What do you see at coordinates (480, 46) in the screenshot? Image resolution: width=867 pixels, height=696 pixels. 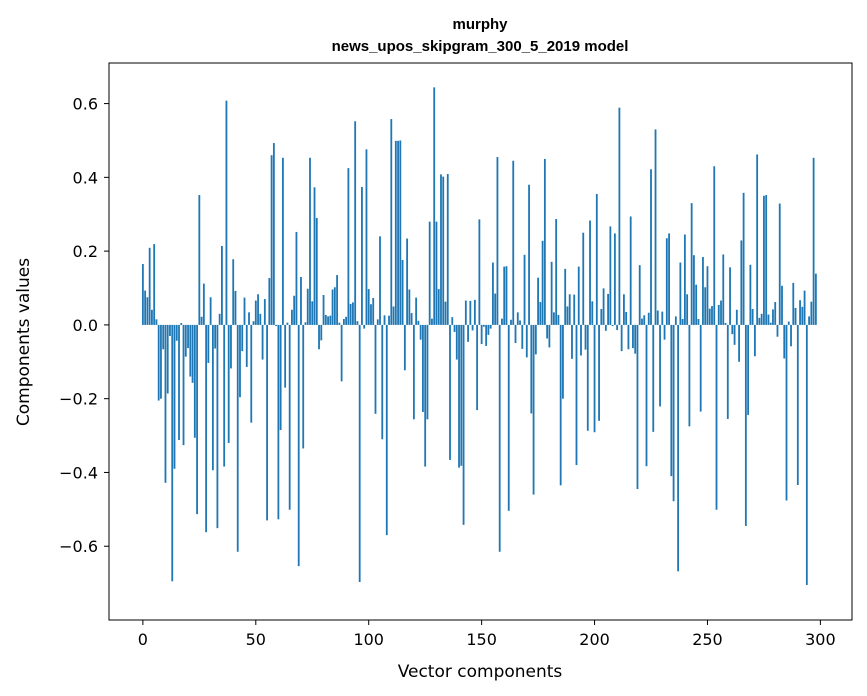 I see `chart-title-line-2: news_upos_skipgram_300_5_2019 model` at bounding box center [480, 46].